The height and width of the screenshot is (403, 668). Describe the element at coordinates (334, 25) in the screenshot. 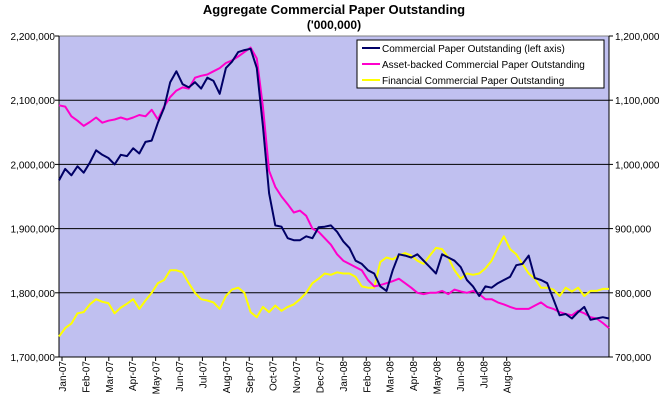

I see `chart-subtitle: ('000,000)` at that location.